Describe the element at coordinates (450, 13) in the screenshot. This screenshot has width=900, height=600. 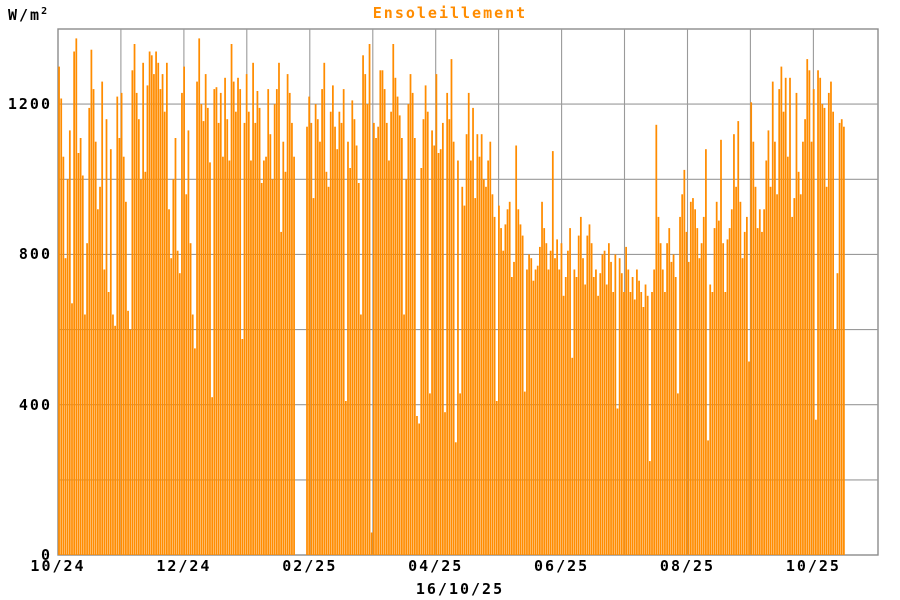
I see `chart-title: Ensoleillement` at that location.